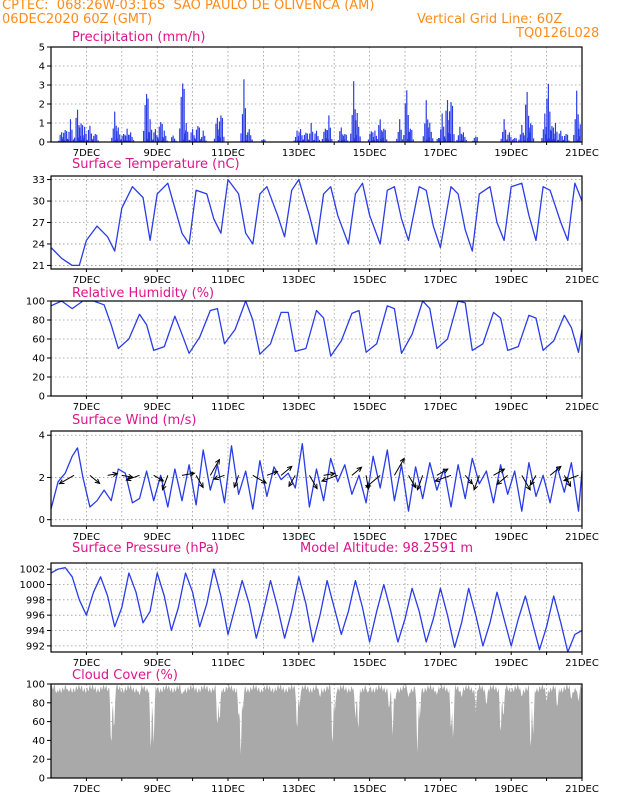  I want to click on x-tick-label: 9DEC, so click(157, 789).